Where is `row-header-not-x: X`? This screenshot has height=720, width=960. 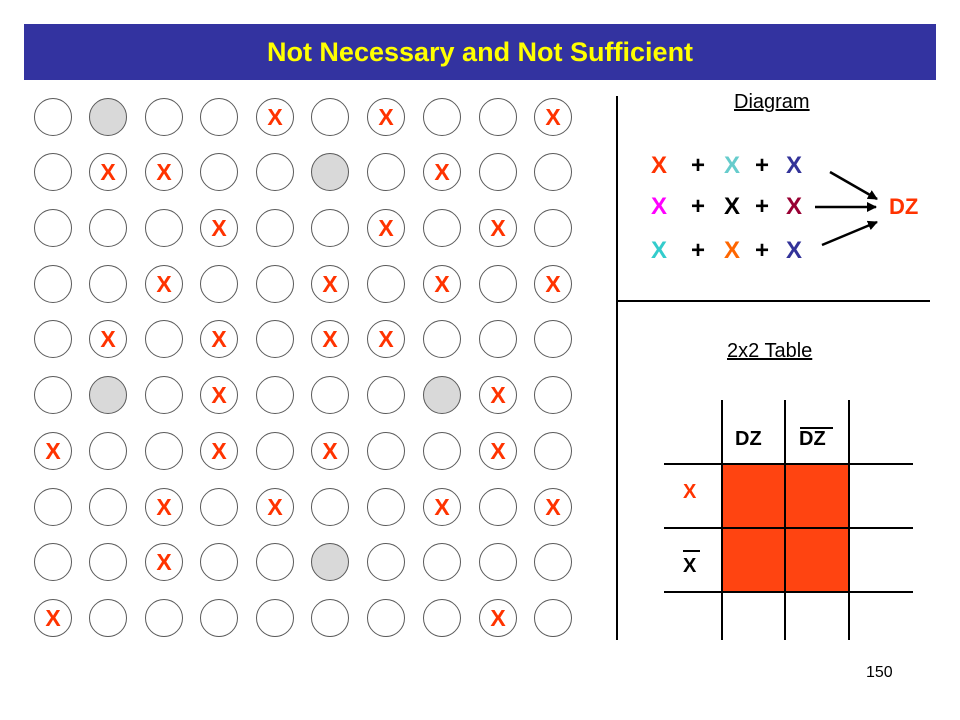
row-header-not-x: X is located at coordinates (690, 566).